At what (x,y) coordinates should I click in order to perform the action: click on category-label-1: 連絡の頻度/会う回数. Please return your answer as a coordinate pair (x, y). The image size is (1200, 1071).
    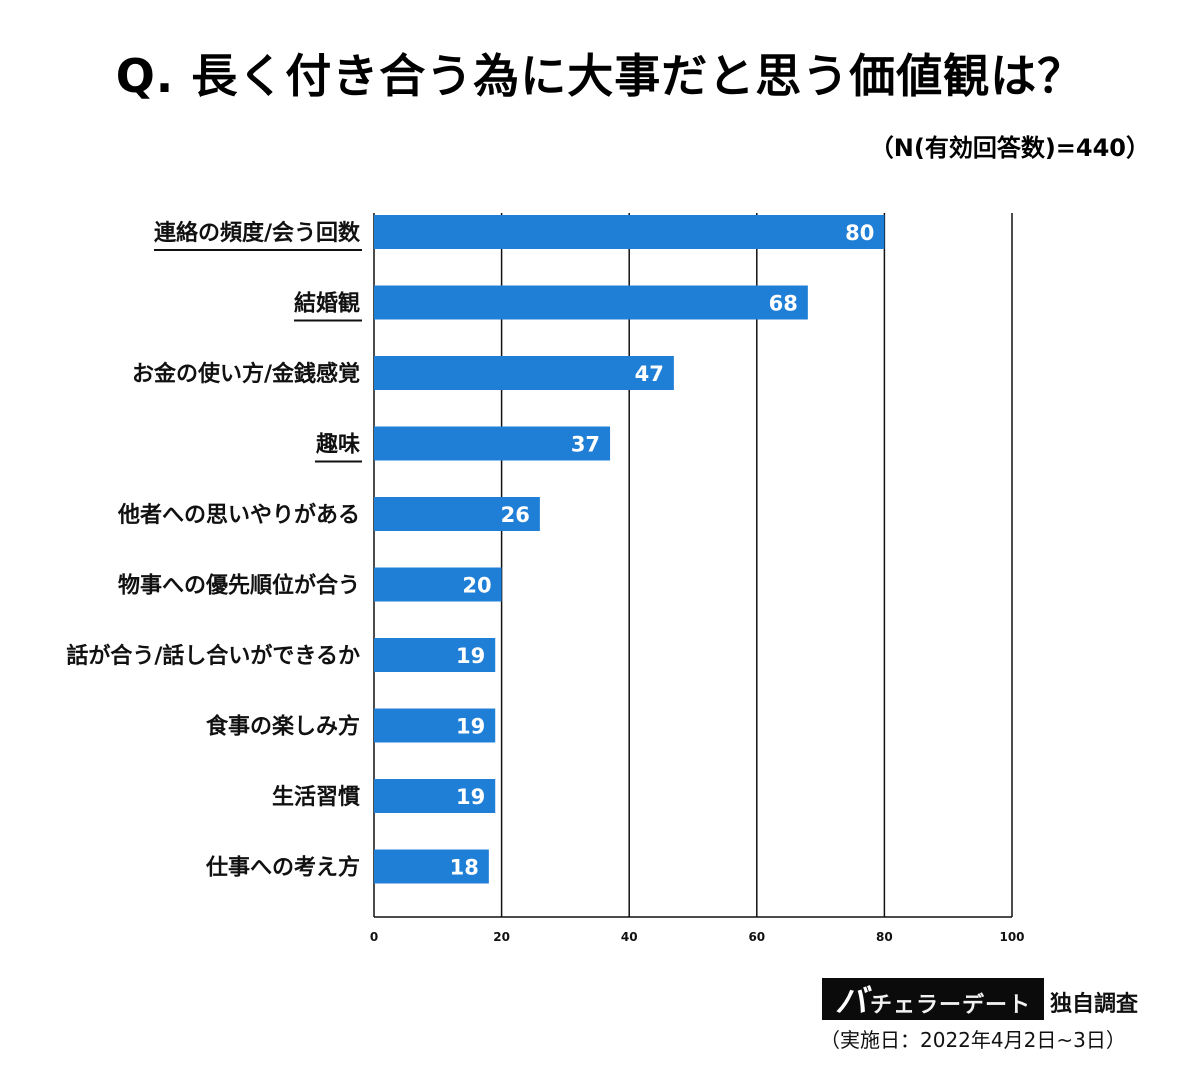
    Looking at the image, I should click on (257, 233).